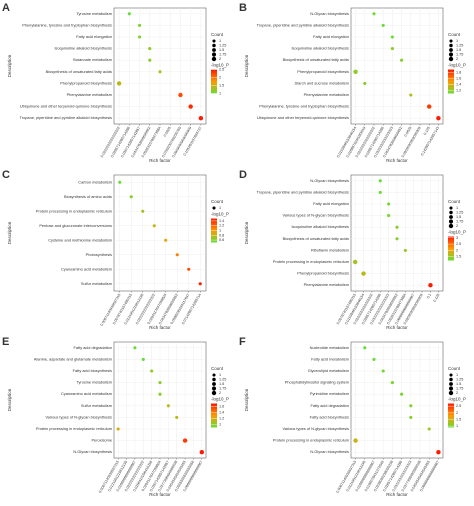 This screenshot has width=474, height=506. Describe the element at coordinates (89, 94) in the screenshot. I see `y-tick-label: Phenylalanine metabolism` at that location.